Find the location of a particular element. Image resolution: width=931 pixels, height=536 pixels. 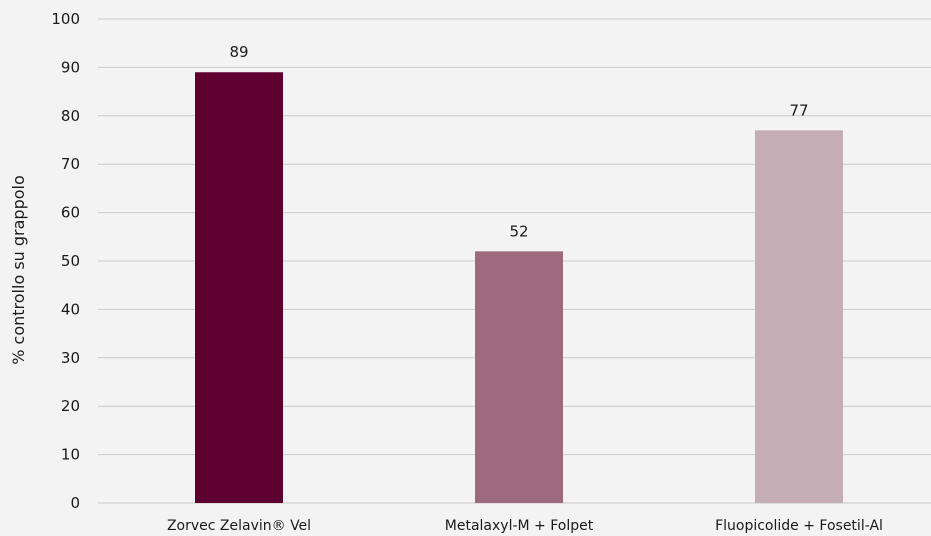

y-tick-label: 30 is located at coordinates (70, 358).